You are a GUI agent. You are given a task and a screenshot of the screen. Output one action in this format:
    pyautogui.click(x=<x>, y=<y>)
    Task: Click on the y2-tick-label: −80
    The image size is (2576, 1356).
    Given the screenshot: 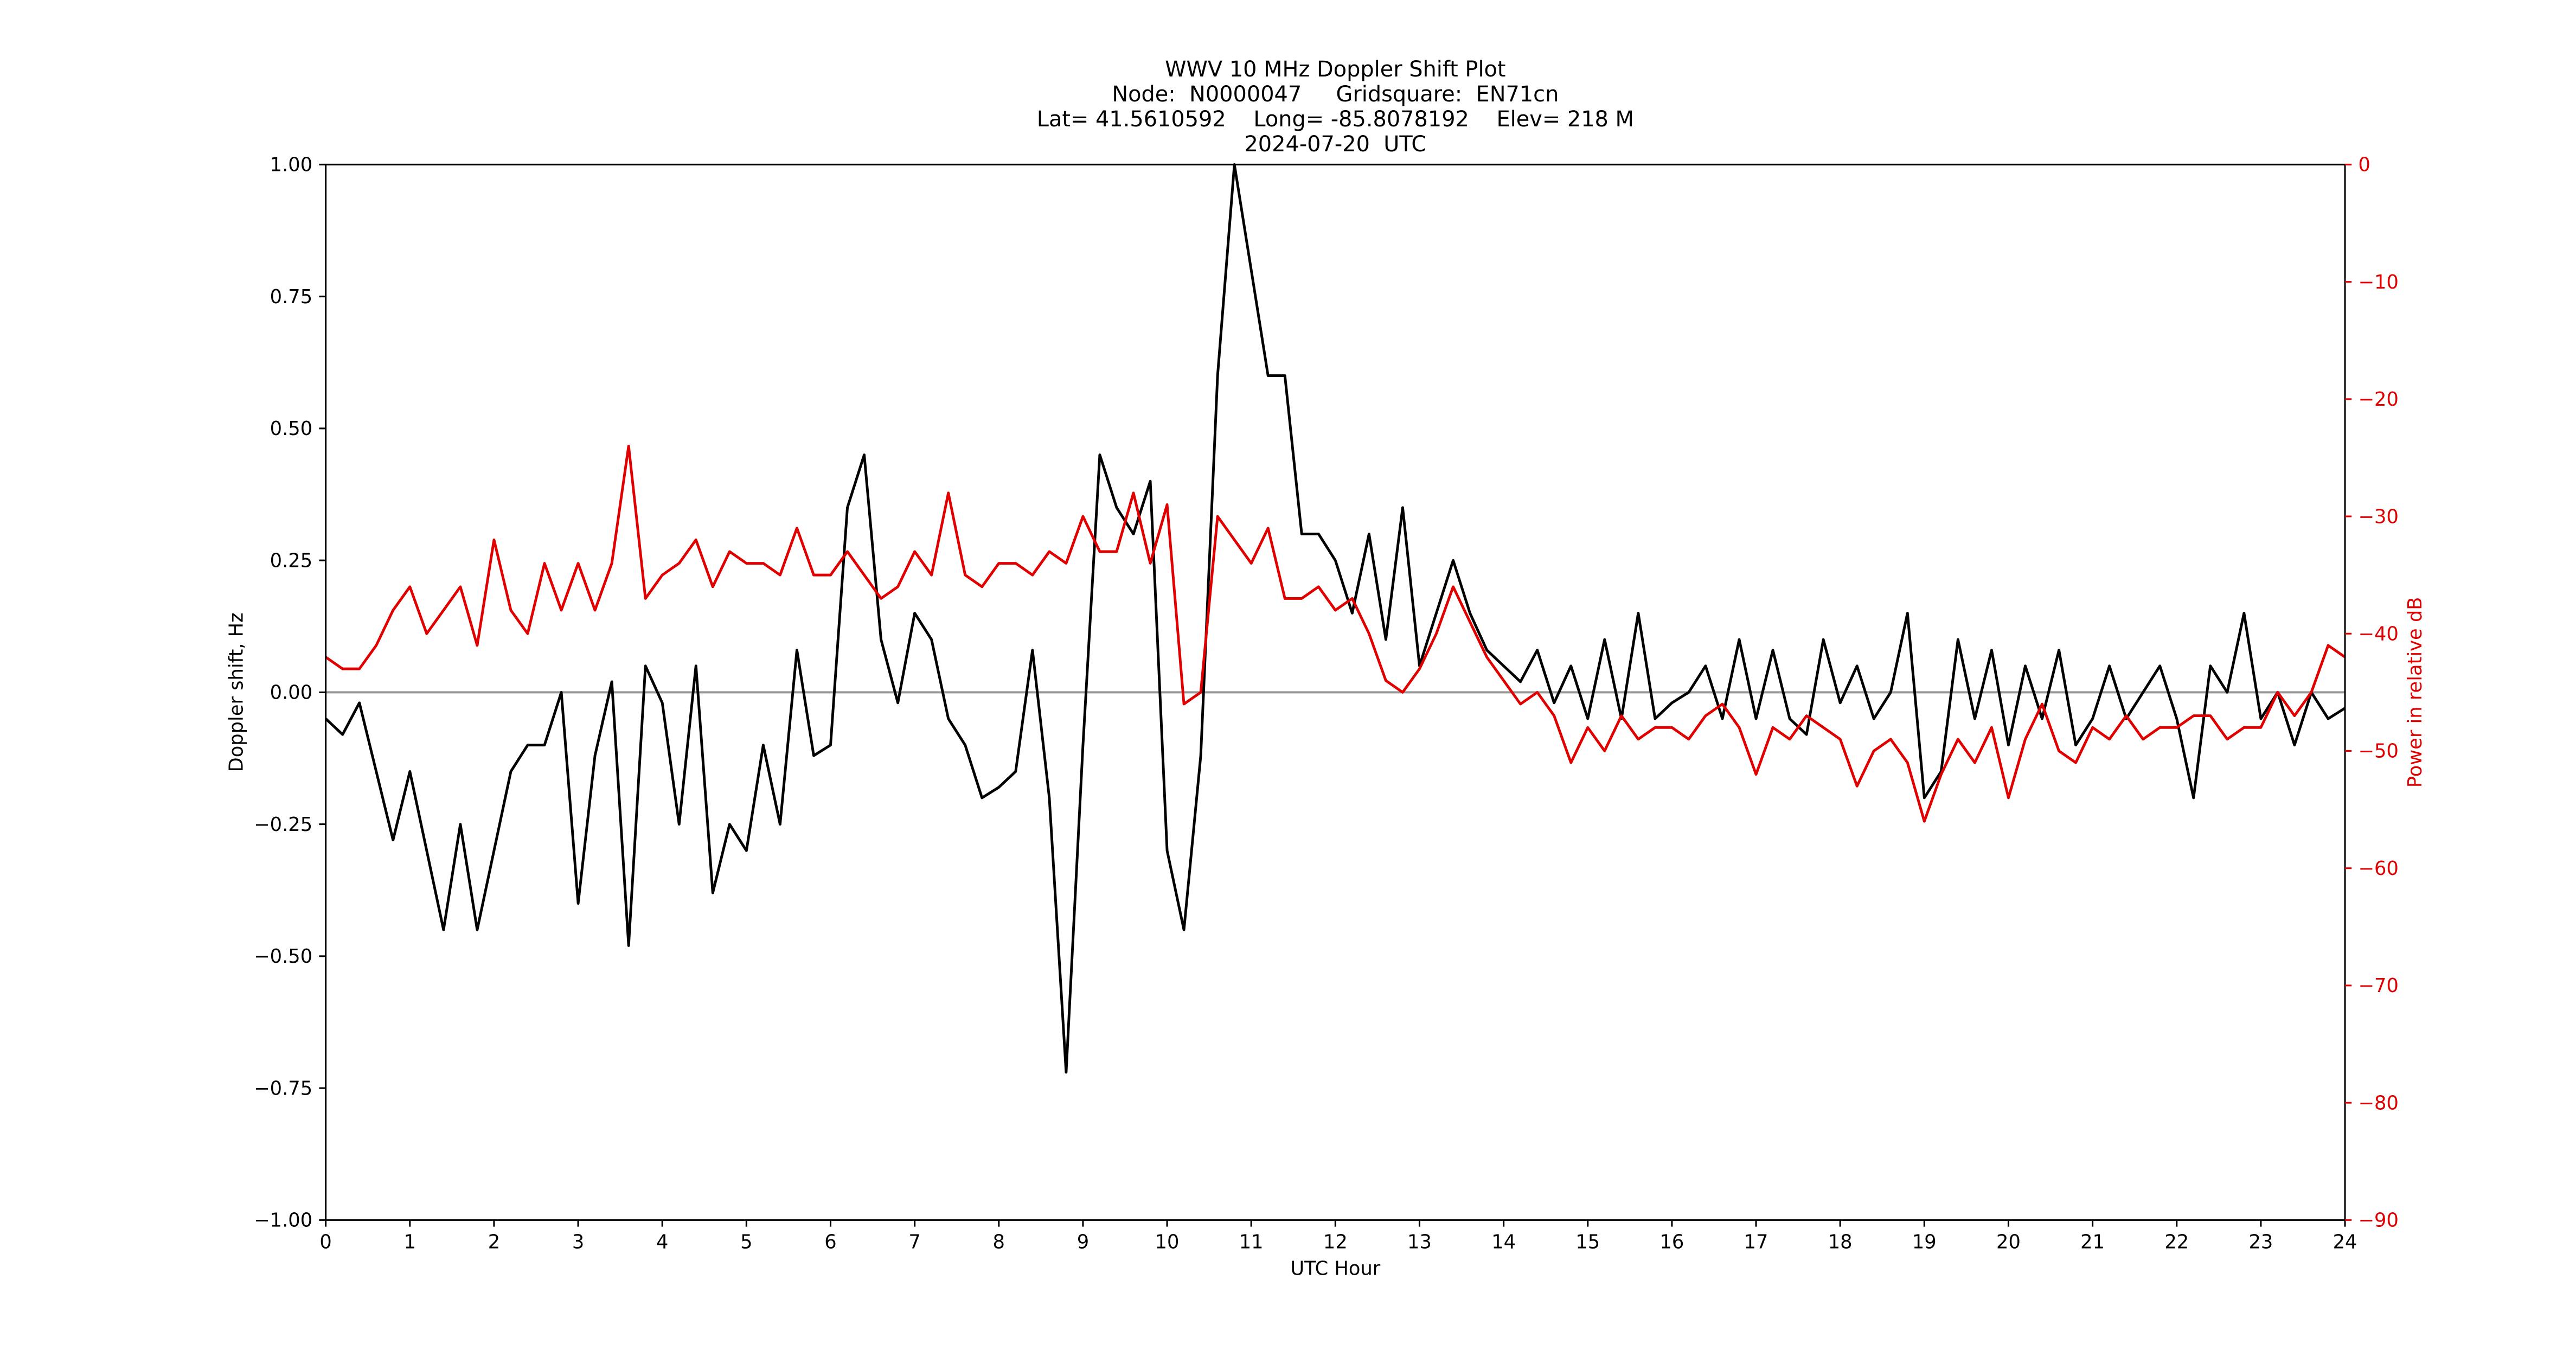 What is the action you would take?
    pyautogui.click(x=2379, y=1103)
    